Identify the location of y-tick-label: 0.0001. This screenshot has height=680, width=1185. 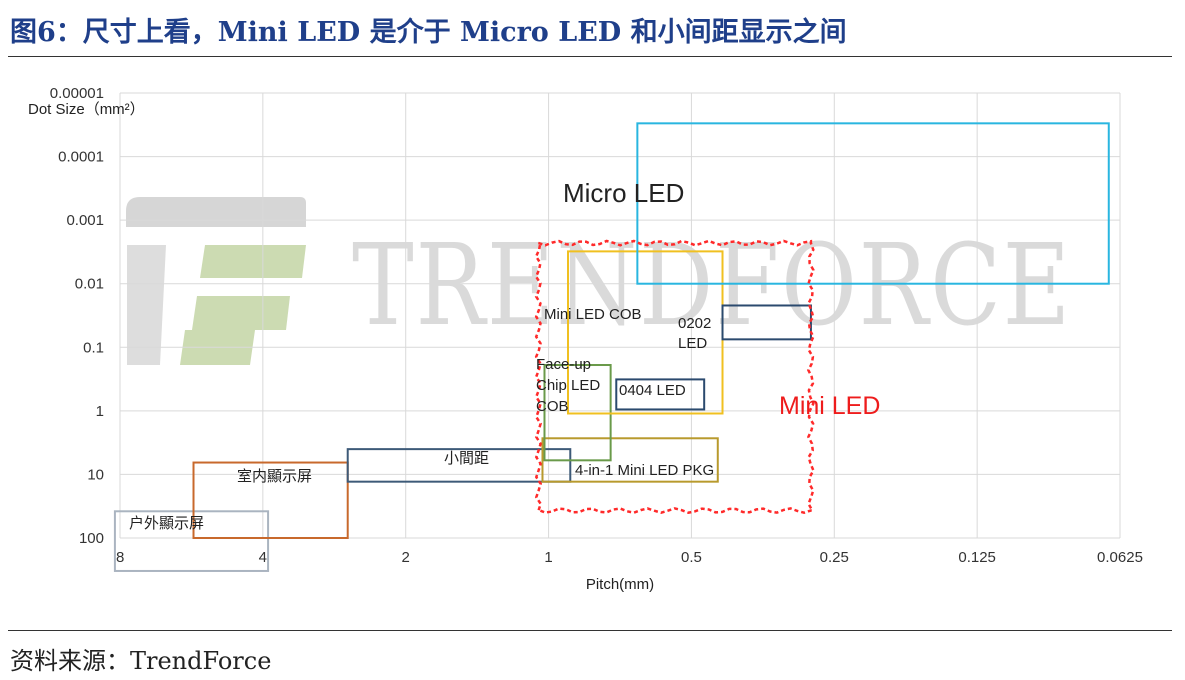
(81, 157).